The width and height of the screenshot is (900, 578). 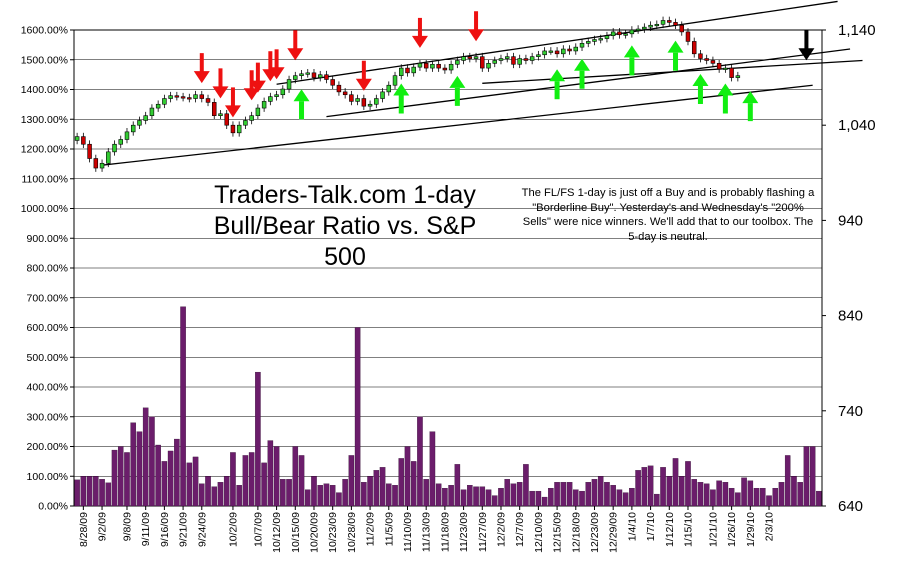 What do you see at coordinates (47, 388) in the screenshot?
I see `left-tick-label: 400.00%` at bounding box center [47, 388].